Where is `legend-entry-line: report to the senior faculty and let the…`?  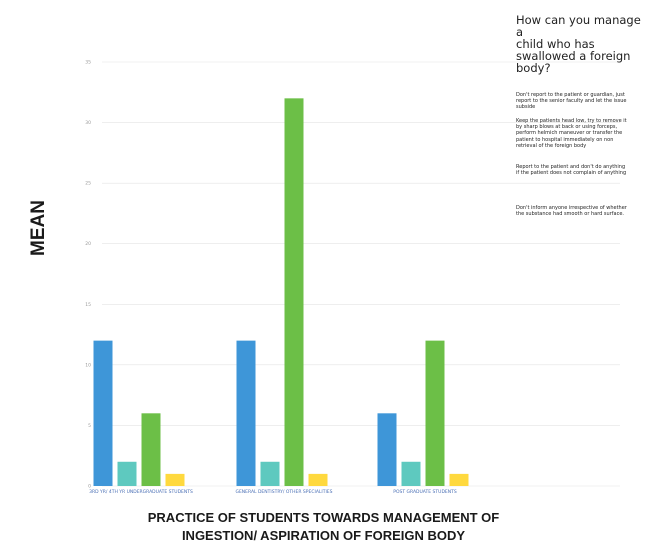
legend-entry-line: report to the senior faculty and let the… is located at coordinates (571, 101).